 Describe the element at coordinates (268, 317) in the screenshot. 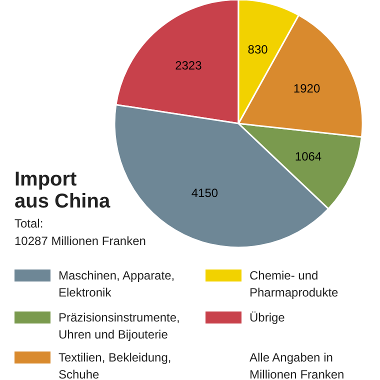

I see `legend-label: Übrige` at that location.